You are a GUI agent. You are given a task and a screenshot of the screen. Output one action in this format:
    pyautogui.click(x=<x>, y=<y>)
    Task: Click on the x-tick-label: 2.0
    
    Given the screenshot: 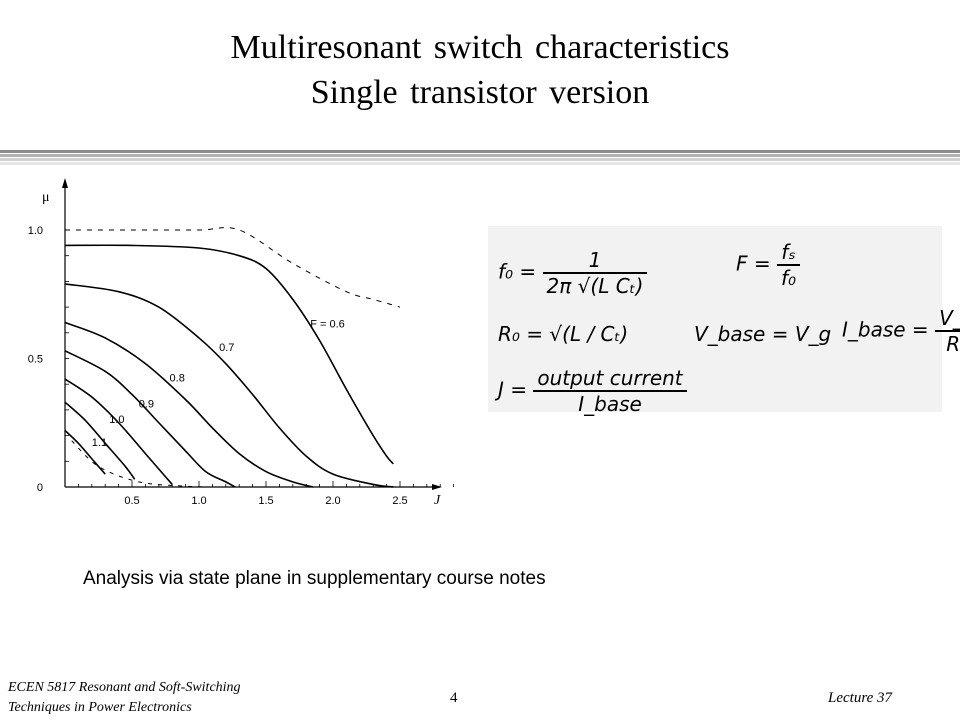 What is the action you would take?
    pyautogui.click(x=332, y=501)
    